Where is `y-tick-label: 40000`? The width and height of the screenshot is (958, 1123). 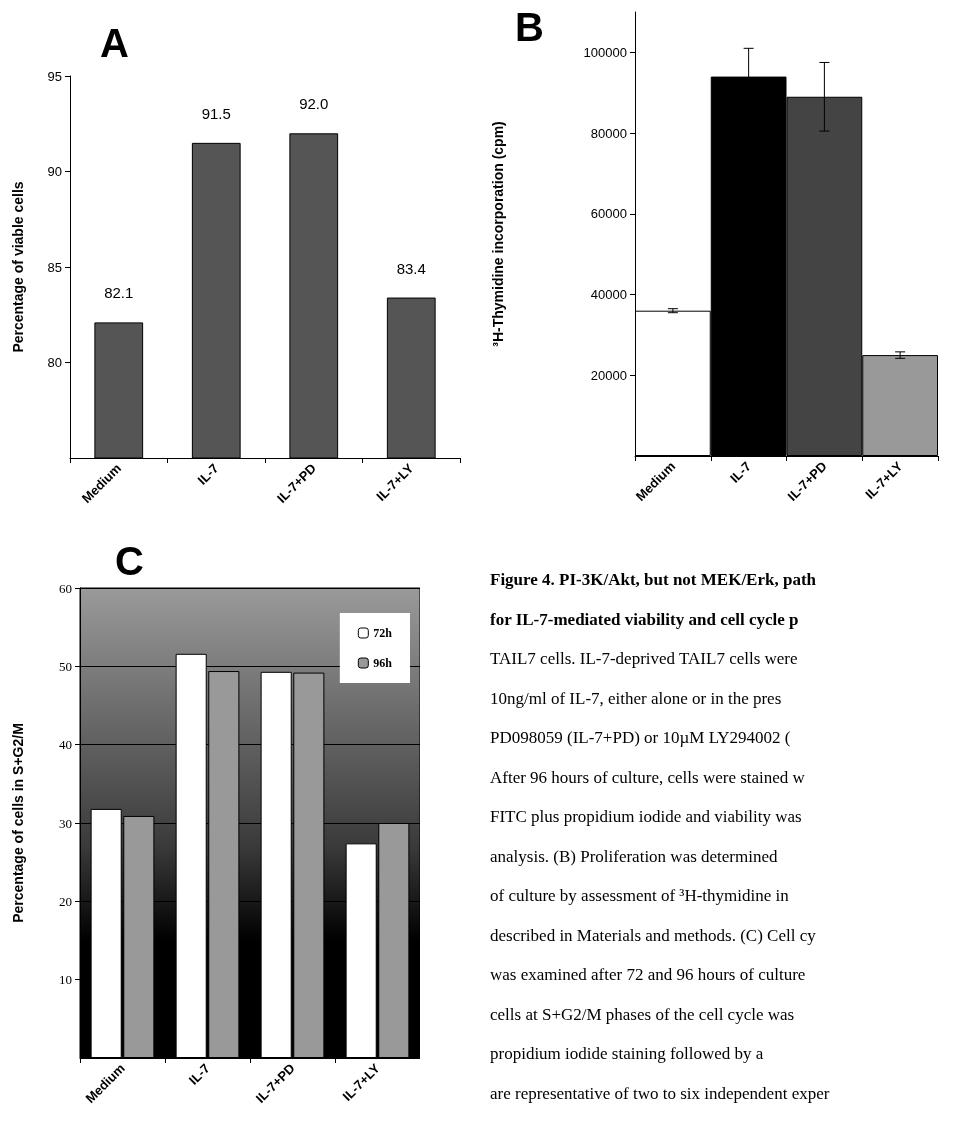
y-tick-label: 40000 is located at coordinates (608, 295).